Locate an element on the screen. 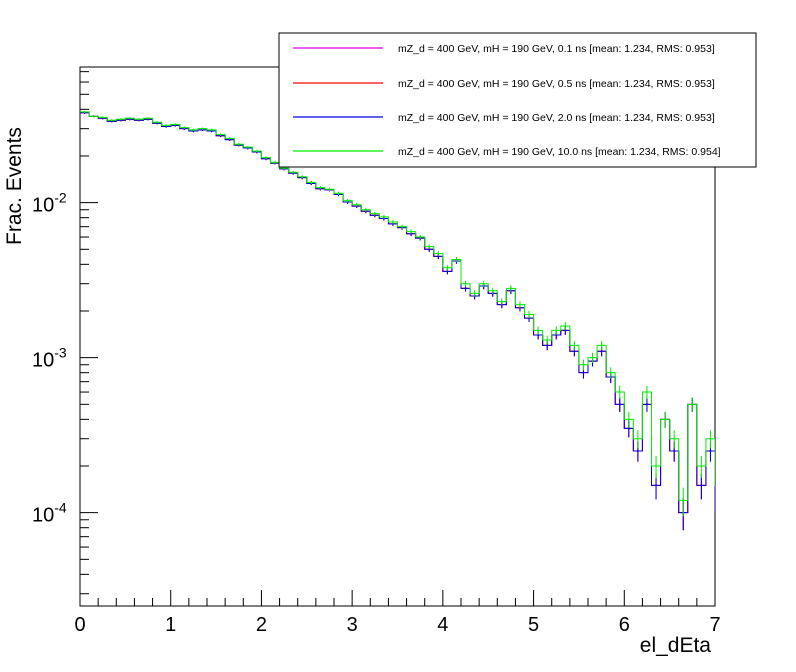 The width and height of the screenshot is (796, 672). x-tick-label: 2 is located at coordinates (261, 625).